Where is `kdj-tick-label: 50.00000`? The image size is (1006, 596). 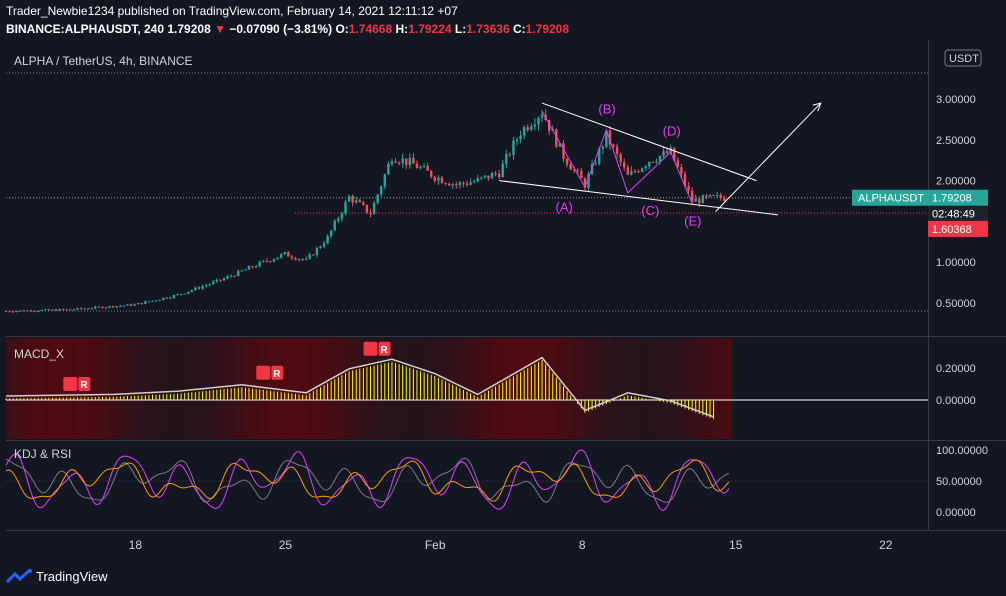 kdj-tick-label: 50.00000 is located at coordinates (959, 482).